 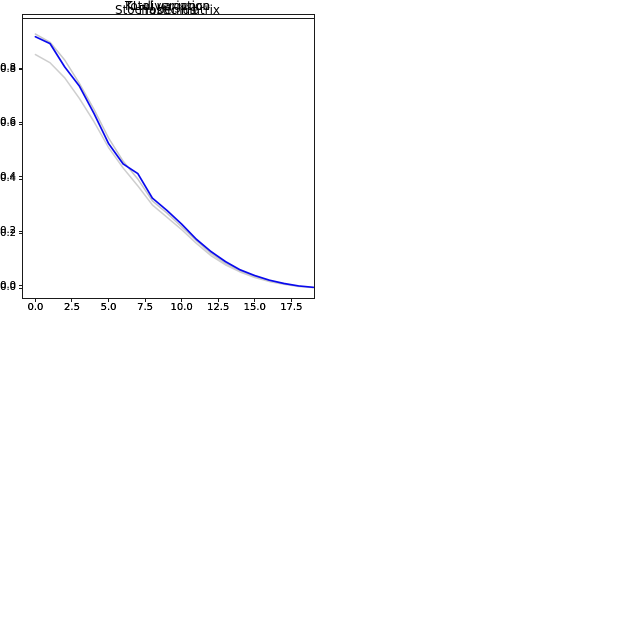 What do you see at coordinates (35, 307) in the screenshot?
I see `x-tick-label: 0.0` at bounding box center [35, 307].